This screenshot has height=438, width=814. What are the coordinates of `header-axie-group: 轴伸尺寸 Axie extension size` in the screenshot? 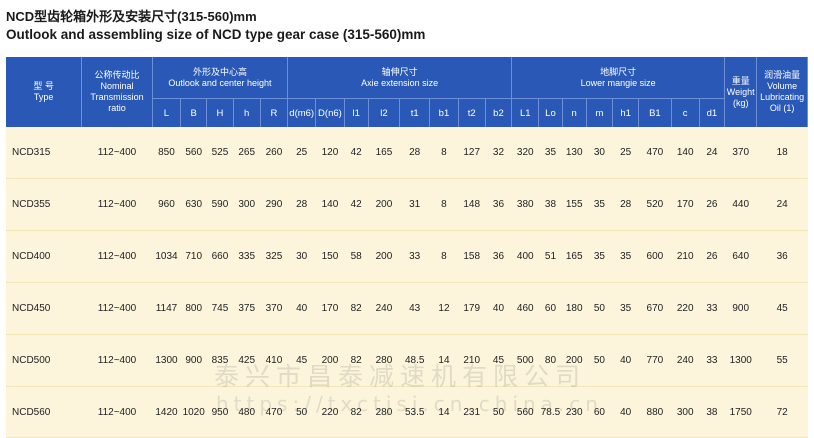 It's located at (400, 78).